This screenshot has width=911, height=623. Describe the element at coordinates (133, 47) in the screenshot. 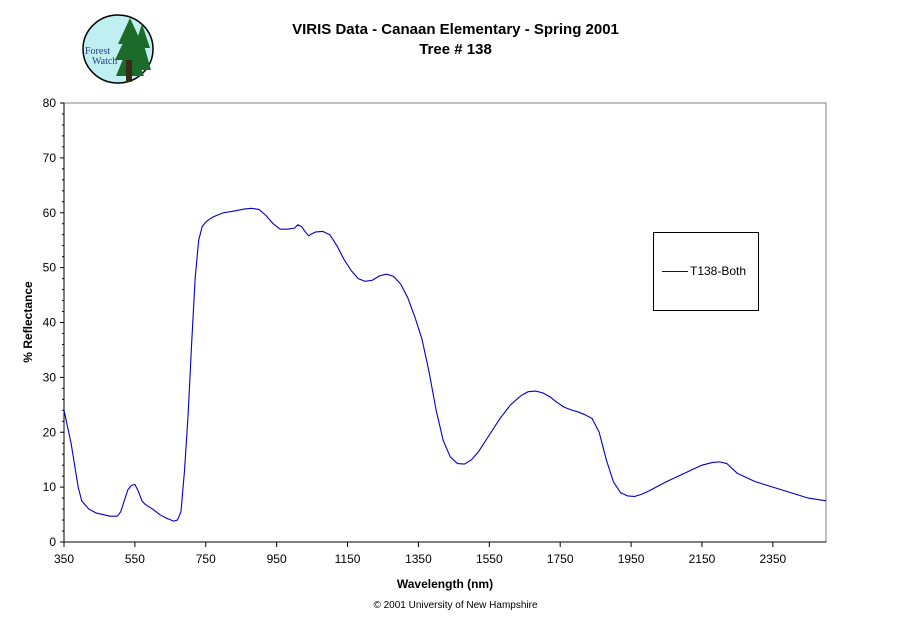

I see `logo-tree-icon` at that location.